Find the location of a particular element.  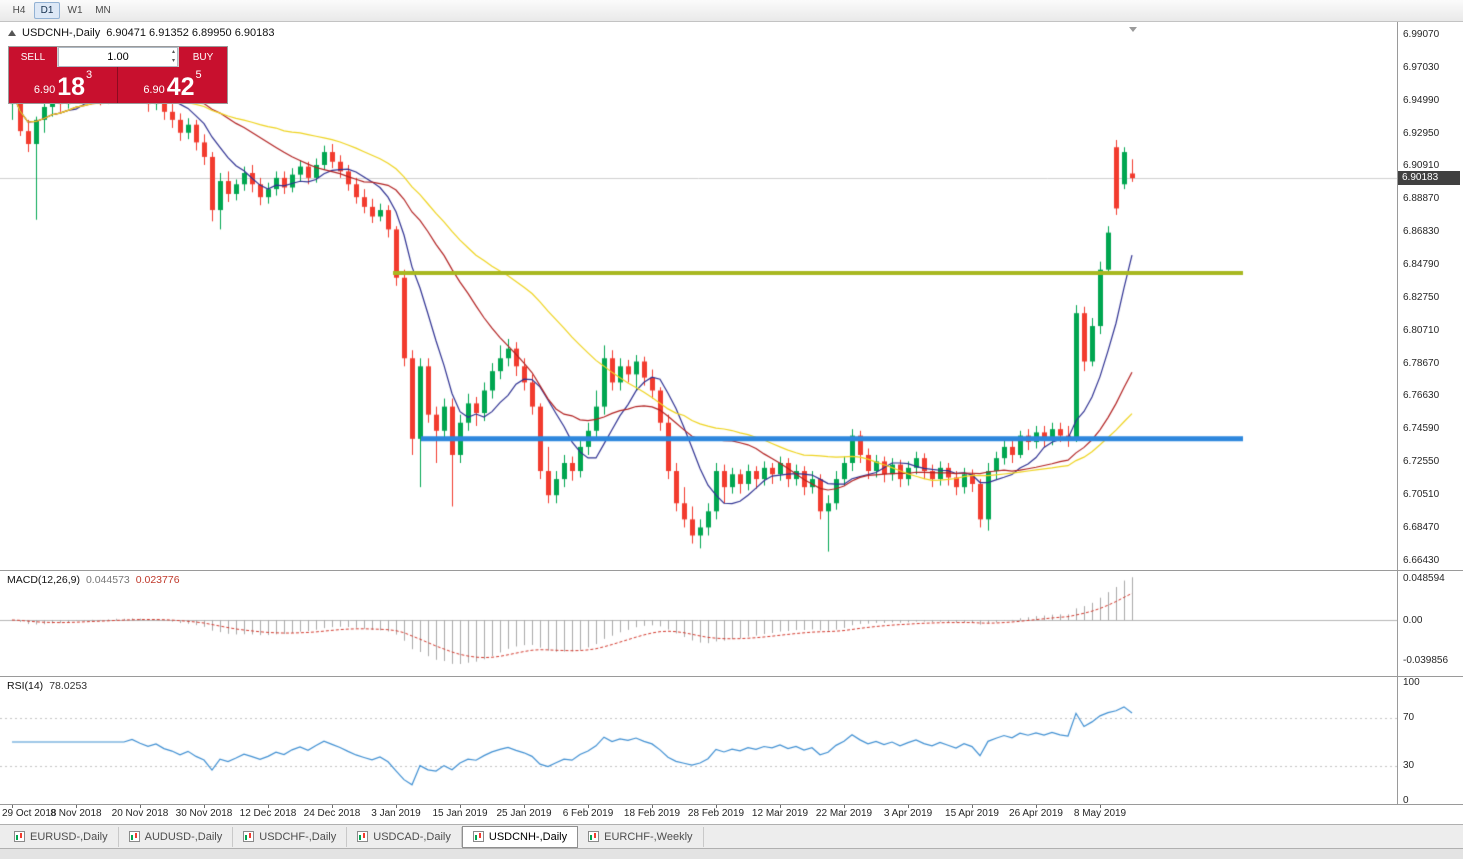

timeframe-button-d1: D1 is located at coordinates (47, 10).